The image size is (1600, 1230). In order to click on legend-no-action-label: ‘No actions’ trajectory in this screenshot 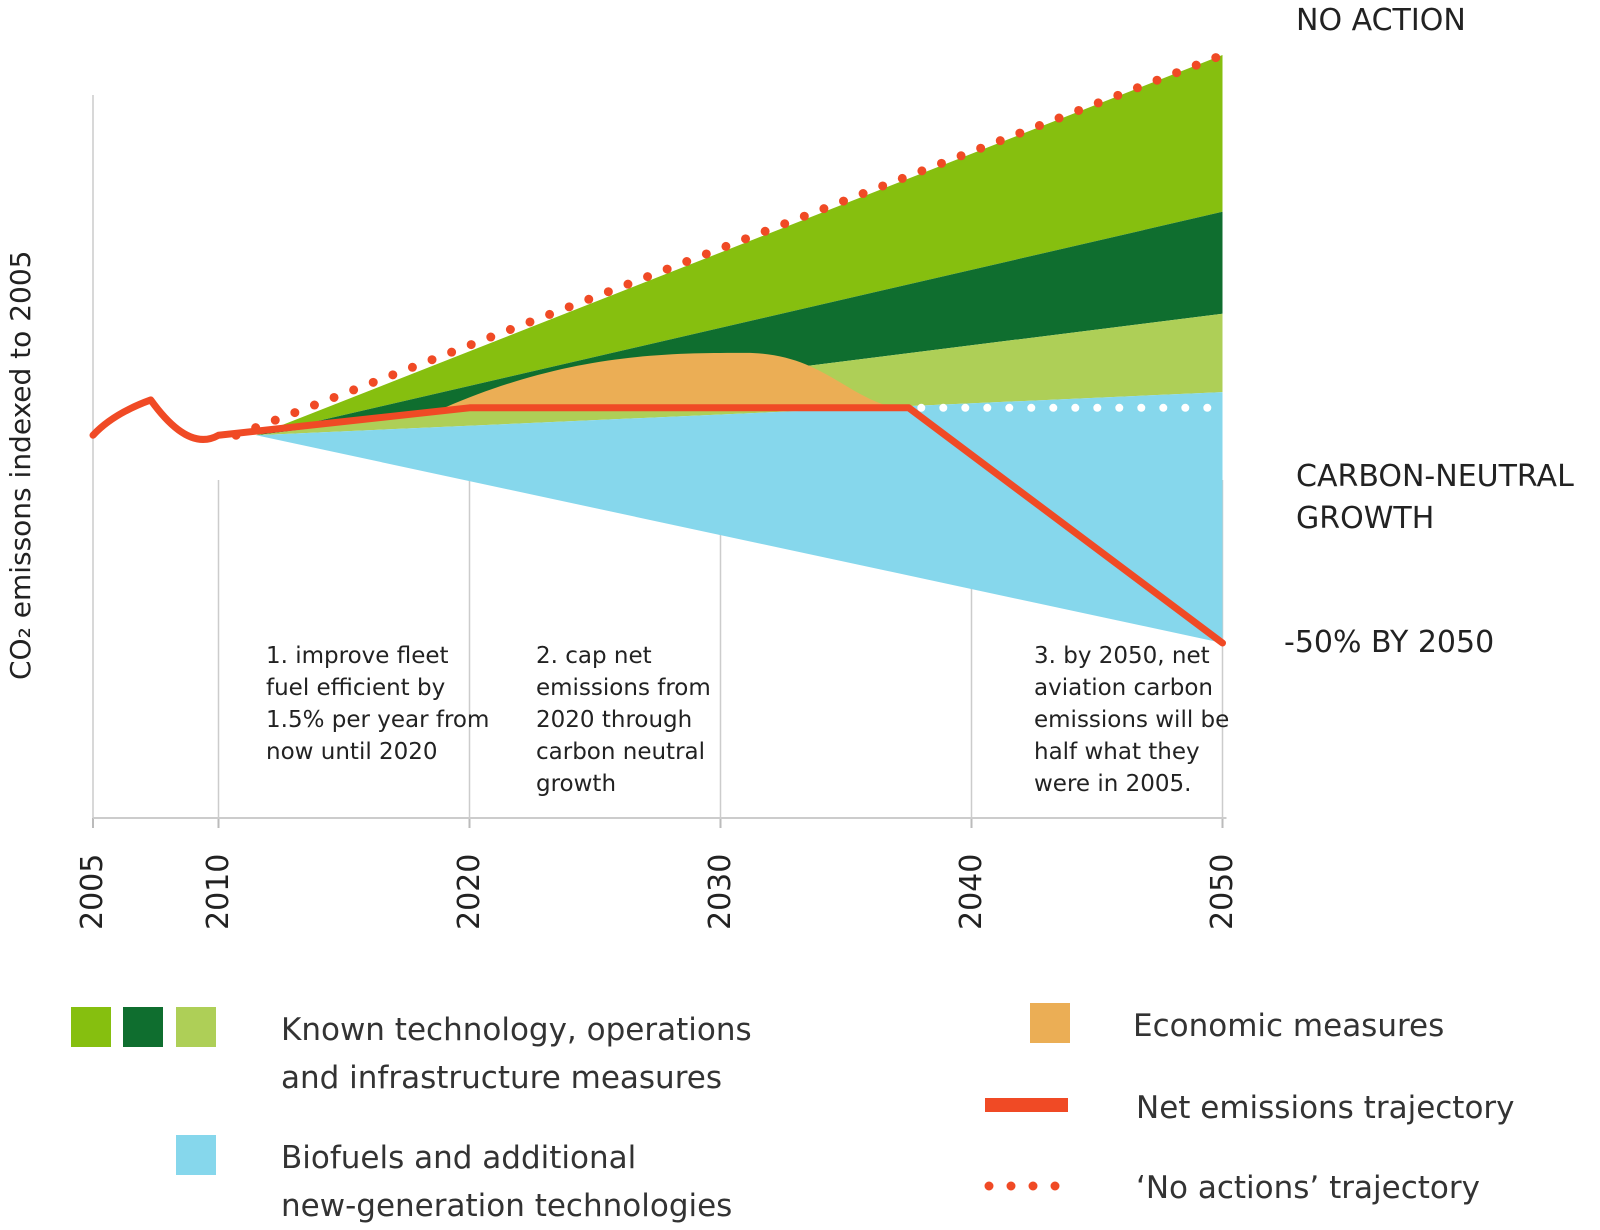, I will do `click(1308, 1188)`.